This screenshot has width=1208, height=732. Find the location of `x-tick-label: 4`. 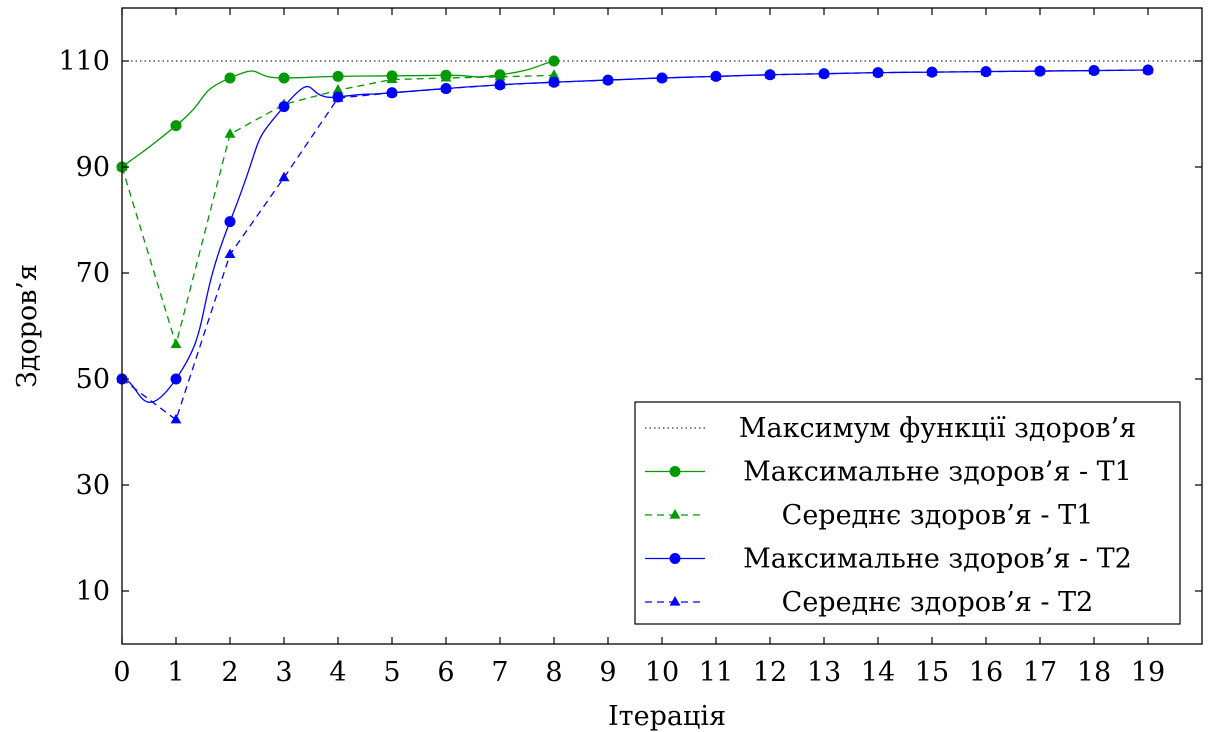

x-tick-label: 4 is located at coordinates (337, 672).